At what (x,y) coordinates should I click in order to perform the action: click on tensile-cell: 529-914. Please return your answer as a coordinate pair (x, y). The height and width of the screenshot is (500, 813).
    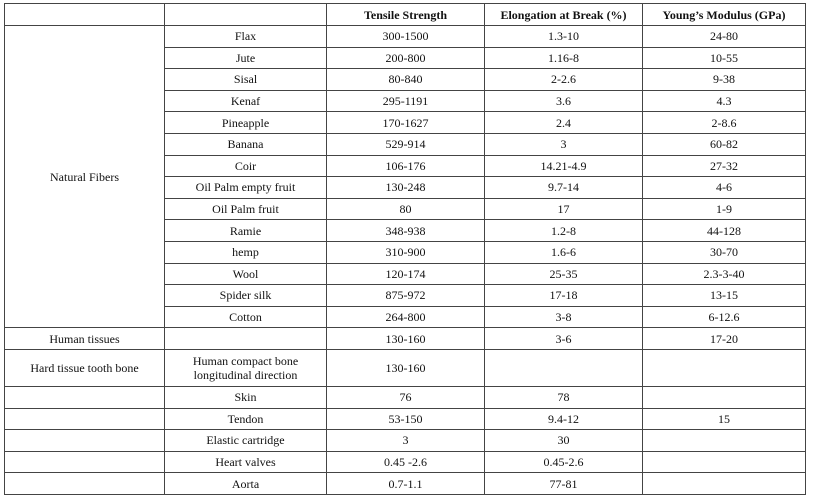
    Looking at the image, I should click on (405, 144).